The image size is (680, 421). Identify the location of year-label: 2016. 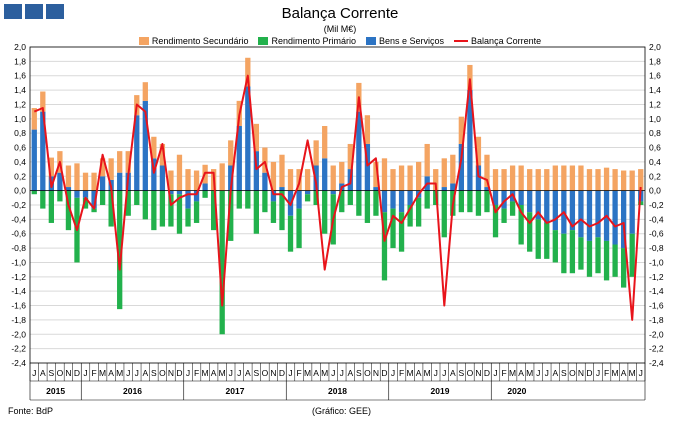
(132, 391).